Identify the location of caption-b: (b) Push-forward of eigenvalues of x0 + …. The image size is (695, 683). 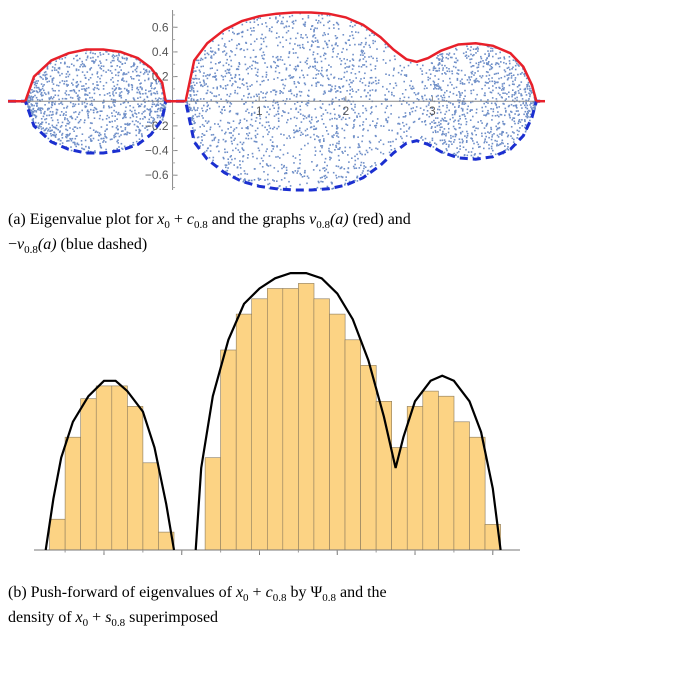
(197, 607).